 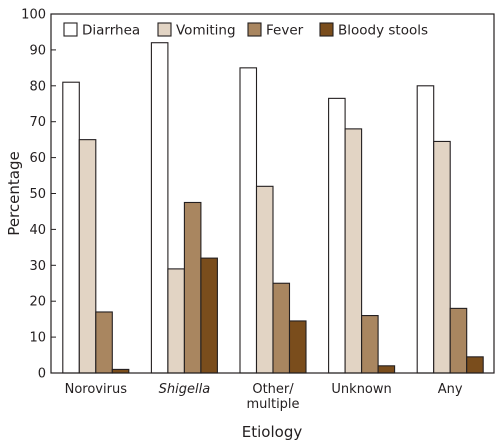 What do you see at coordinates (185, 389) in the screenshot?
I see `x-tick-label: Shigella` at bounding box center [185, 389].